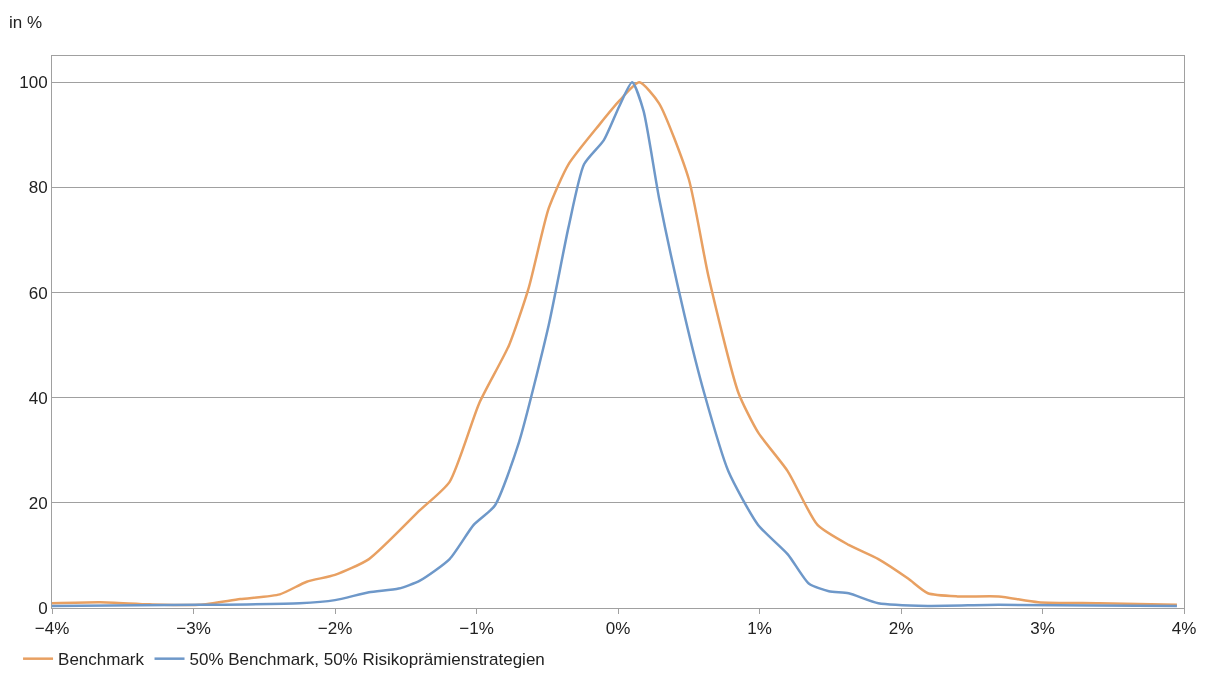  What do you see at coordinates (335, 629) in the screenshot?
I see `x-tick-label: −2%` at bounding box center [335, 629].